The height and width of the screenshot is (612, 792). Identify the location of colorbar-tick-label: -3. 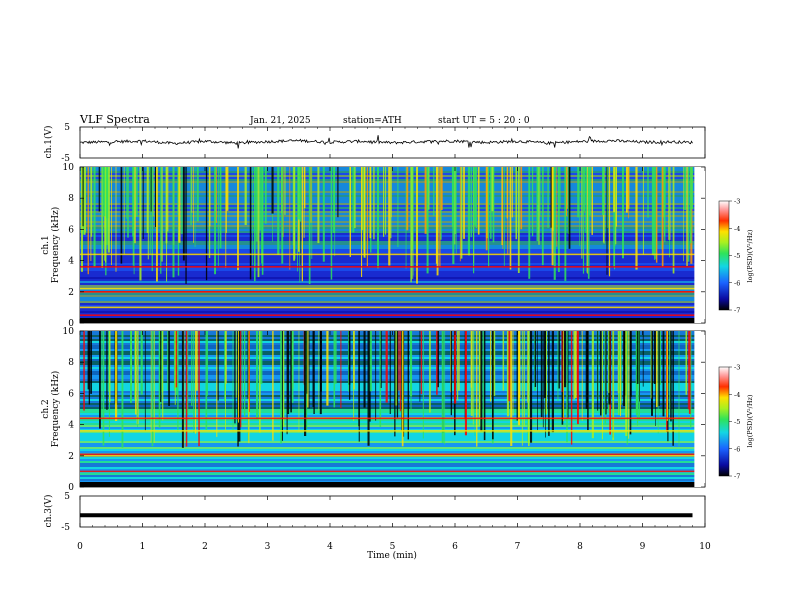
(737, 368).